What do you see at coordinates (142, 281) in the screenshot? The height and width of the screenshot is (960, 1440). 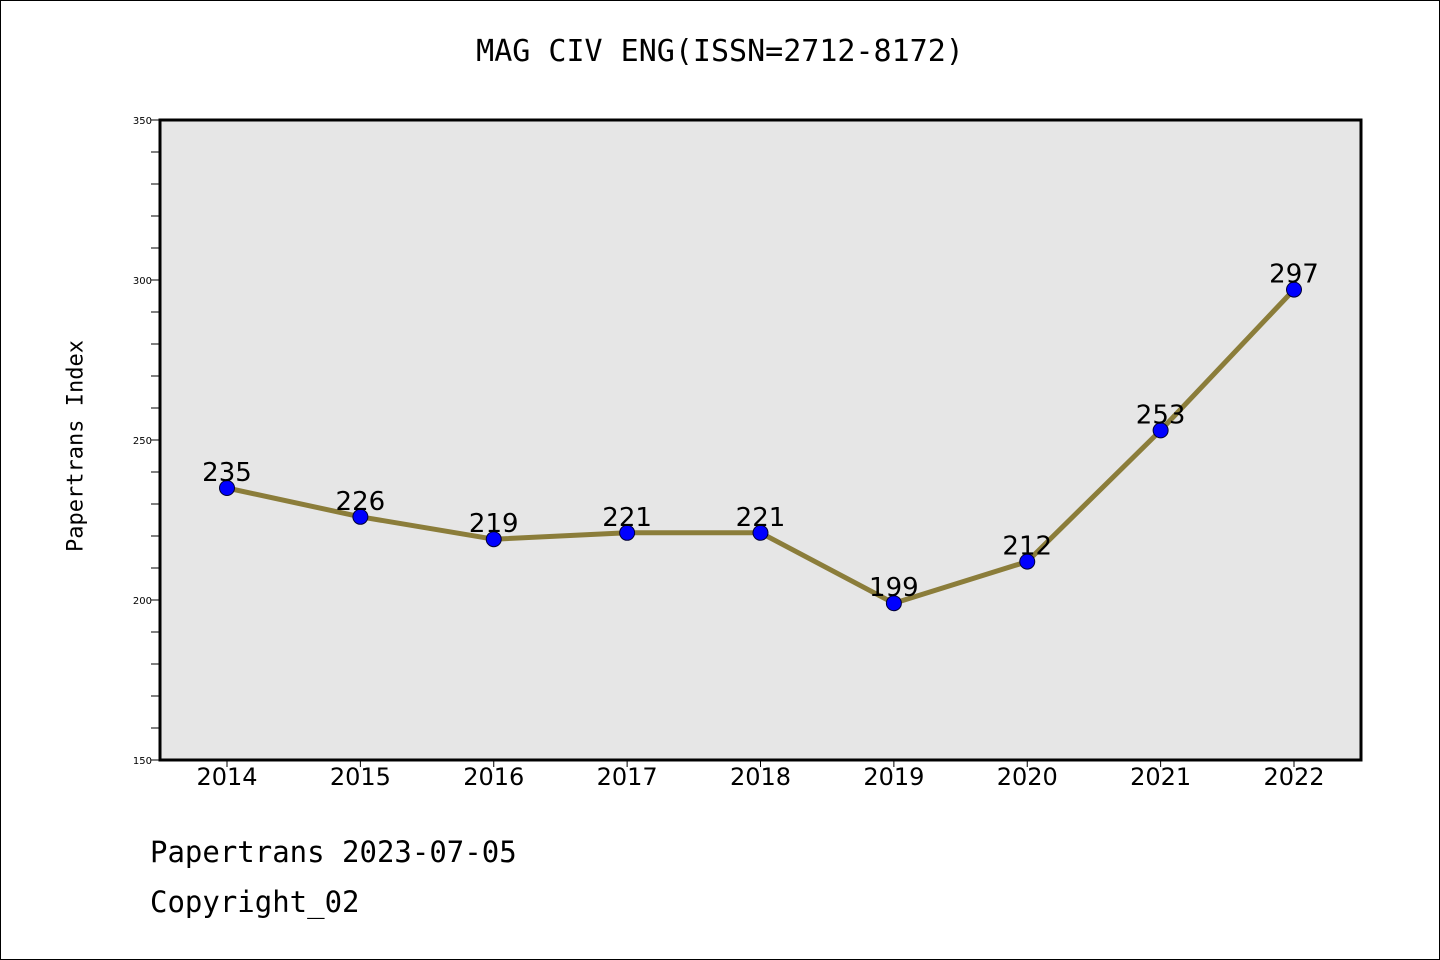 I see `y-tick-label: 300` at bounding box center [142, 281].